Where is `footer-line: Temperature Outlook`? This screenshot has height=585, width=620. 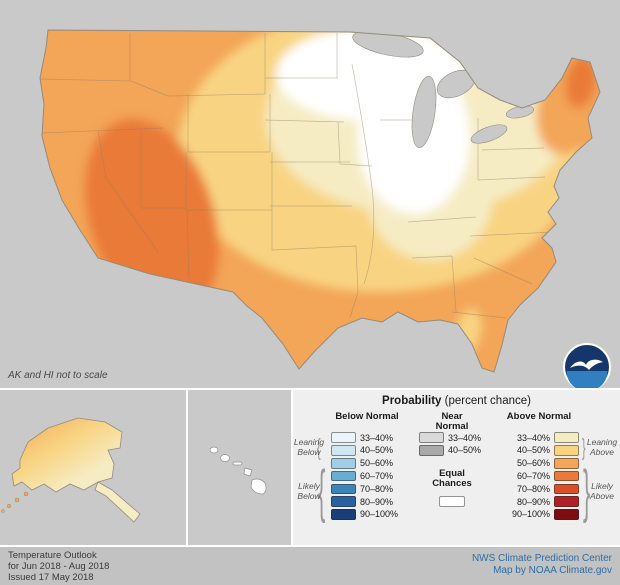
footer-line: Temperature Outlook is located at coordinates (52, 555).